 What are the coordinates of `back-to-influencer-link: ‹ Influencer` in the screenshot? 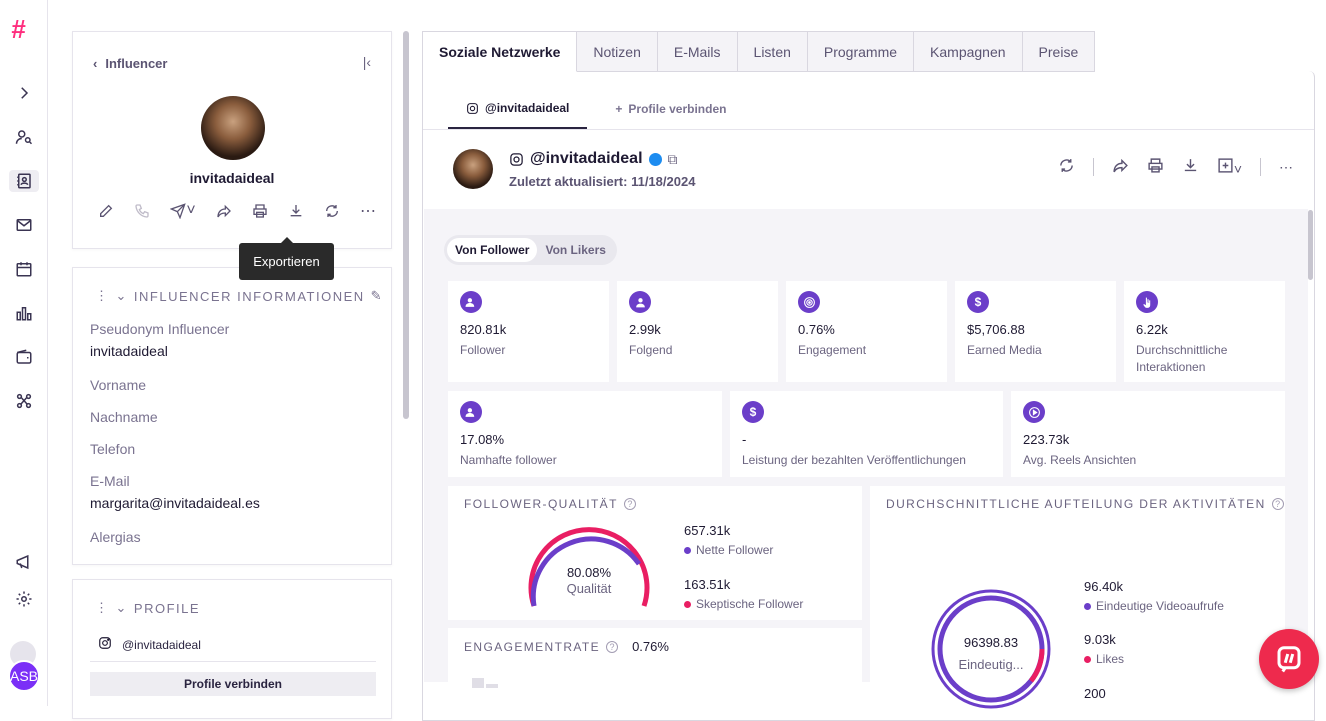 It's located at (130, 63).